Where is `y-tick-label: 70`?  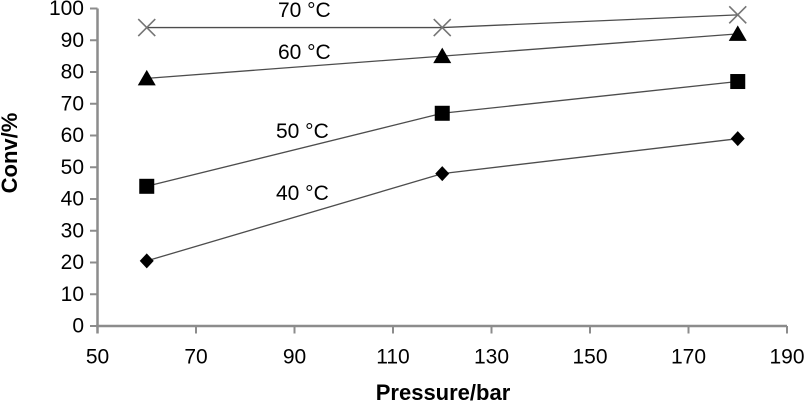 y-tick-label: 70 is located at coordinates (72, 103).